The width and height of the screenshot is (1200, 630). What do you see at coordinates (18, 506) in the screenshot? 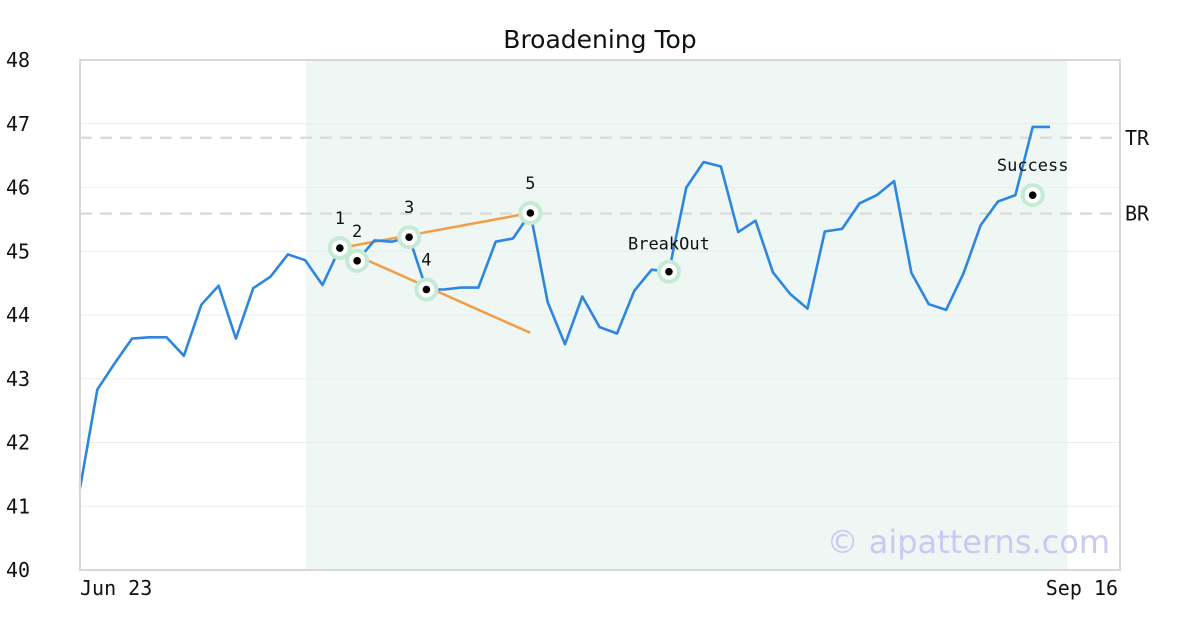
I see `y-tick-label: 41` at bounding box center [18, 506].